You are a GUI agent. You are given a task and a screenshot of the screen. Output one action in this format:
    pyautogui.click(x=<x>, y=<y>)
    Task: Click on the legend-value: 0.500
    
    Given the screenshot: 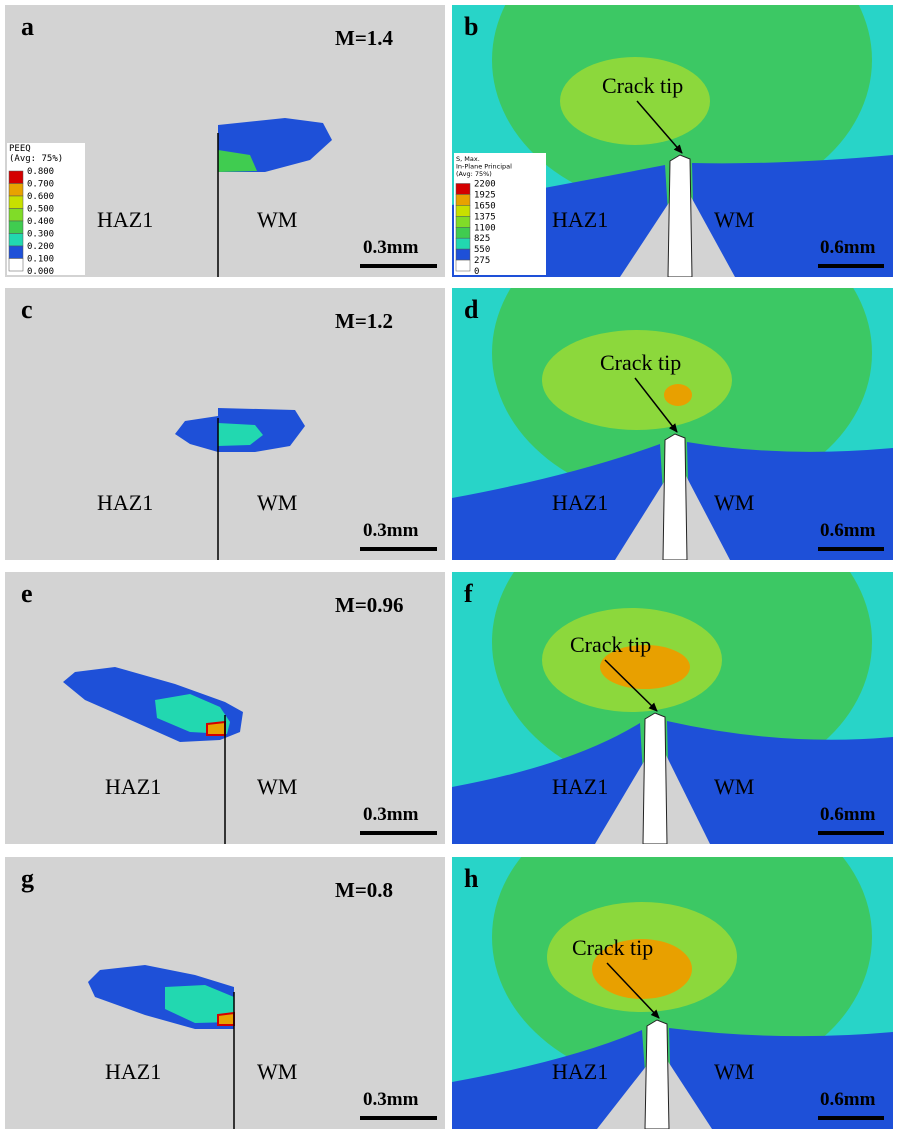 What is the action you would take?
    pyautogui.click(x=40, y=210)
    